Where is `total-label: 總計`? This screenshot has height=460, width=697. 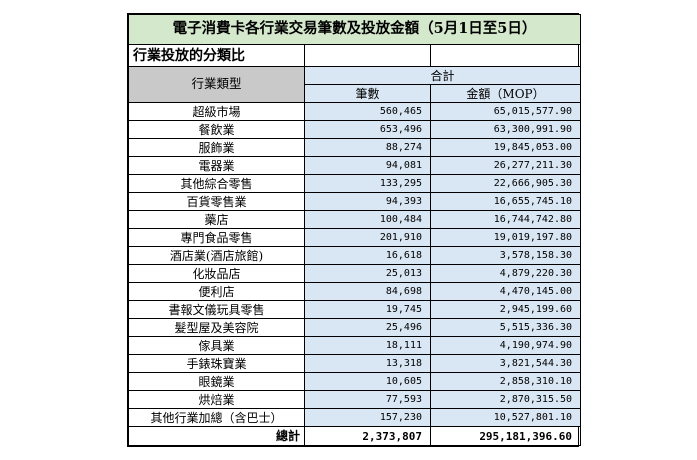
total-label: 總計 is located at coordinates (216, 436).